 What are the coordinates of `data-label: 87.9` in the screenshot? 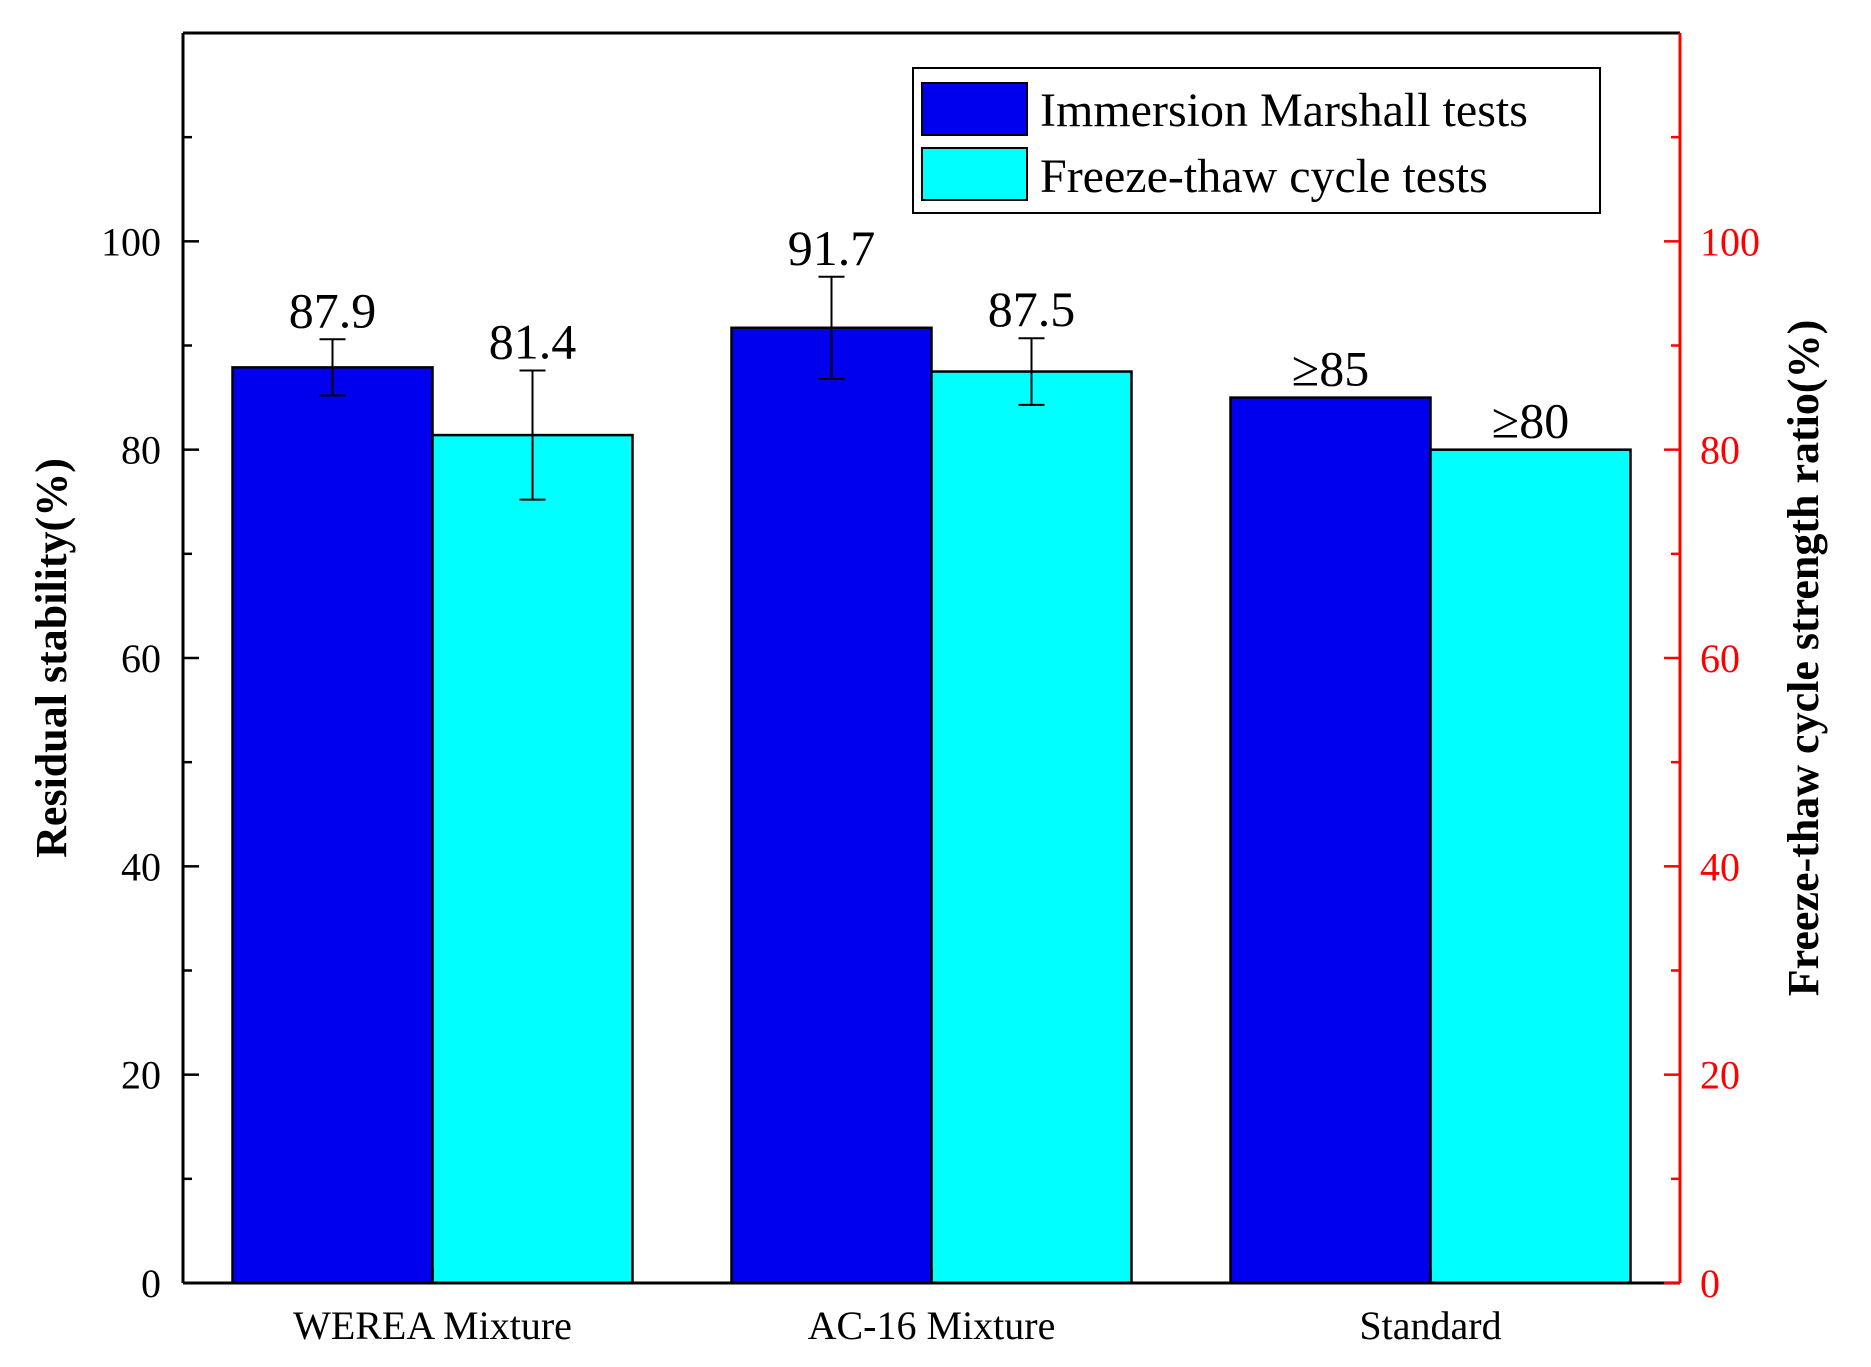 It's located at (333, 310).